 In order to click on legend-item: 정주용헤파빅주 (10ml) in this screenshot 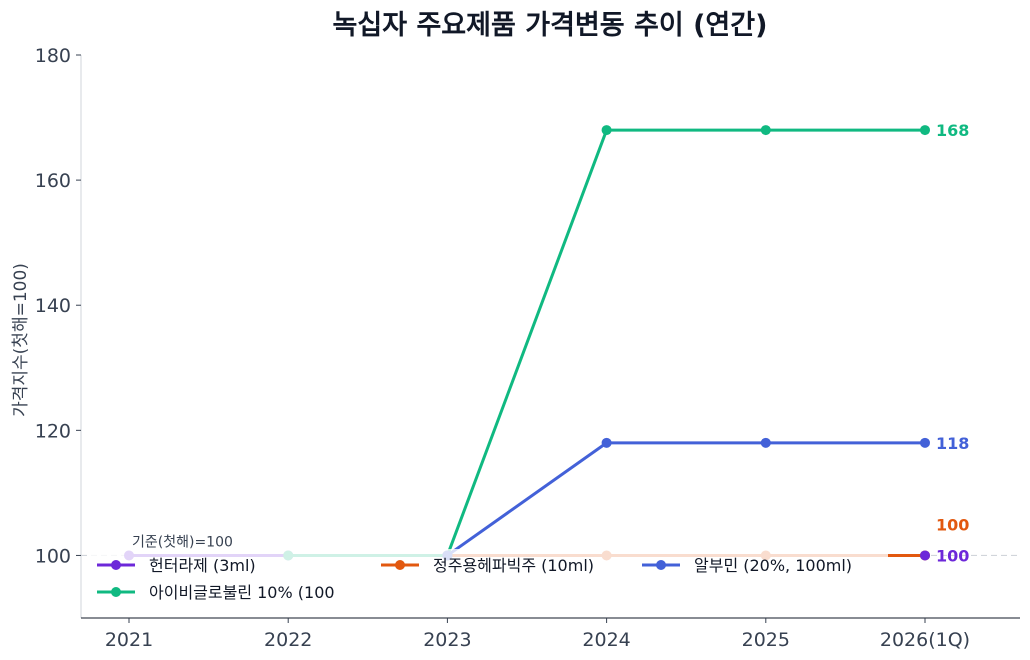, I will do `click(487, 565)`.